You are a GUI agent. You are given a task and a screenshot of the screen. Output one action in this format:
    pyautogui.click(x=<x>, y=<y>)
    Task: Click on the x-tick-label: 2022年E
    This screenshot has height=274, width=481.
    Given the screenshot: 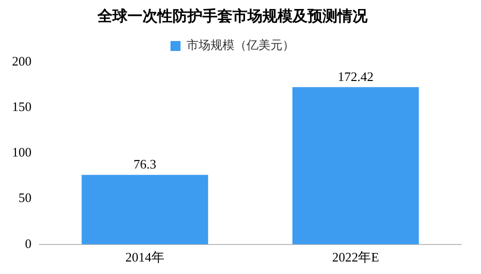 What is the action you would take?
    pyautogui.click(x=356, y=257)
    